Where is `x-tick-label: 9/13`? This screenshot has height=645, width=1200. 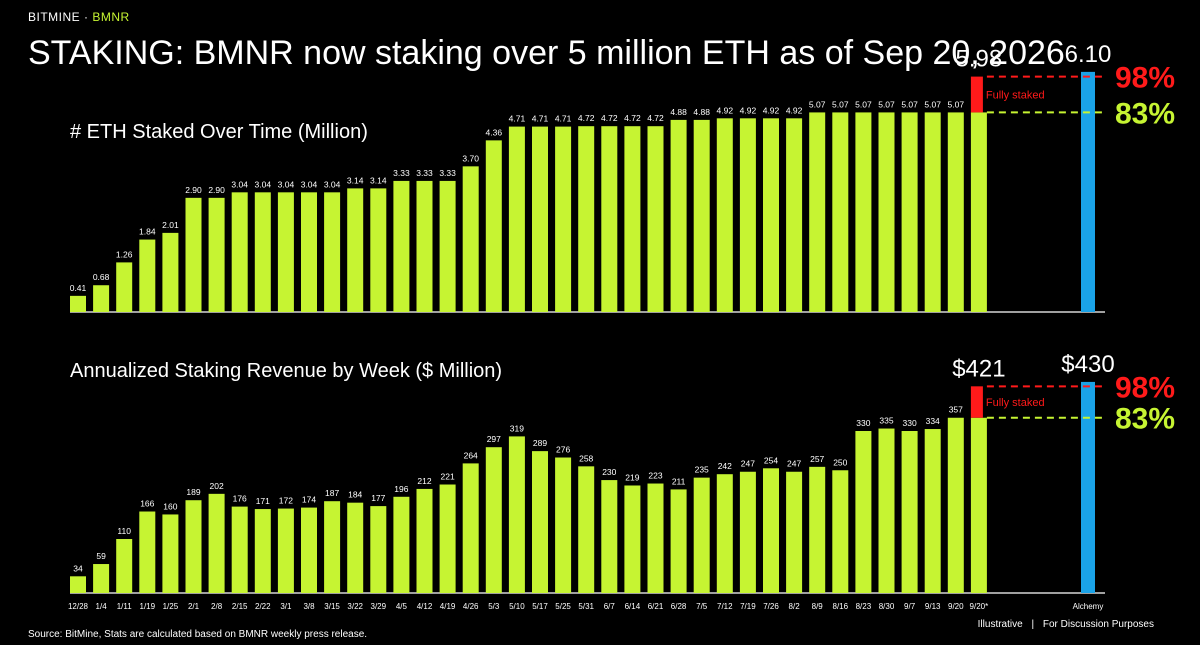 x-tick-label: 9/13 is located at coordinates (933, 606).